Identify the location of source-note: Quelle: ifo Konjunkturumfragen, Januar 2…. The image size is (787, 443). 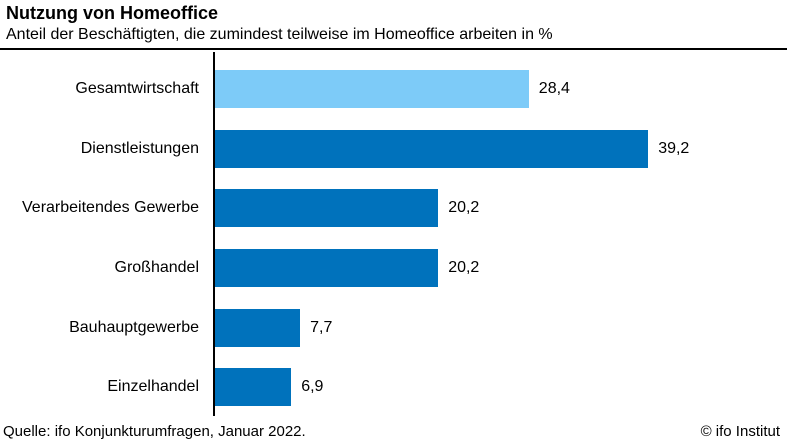
(154, 431).